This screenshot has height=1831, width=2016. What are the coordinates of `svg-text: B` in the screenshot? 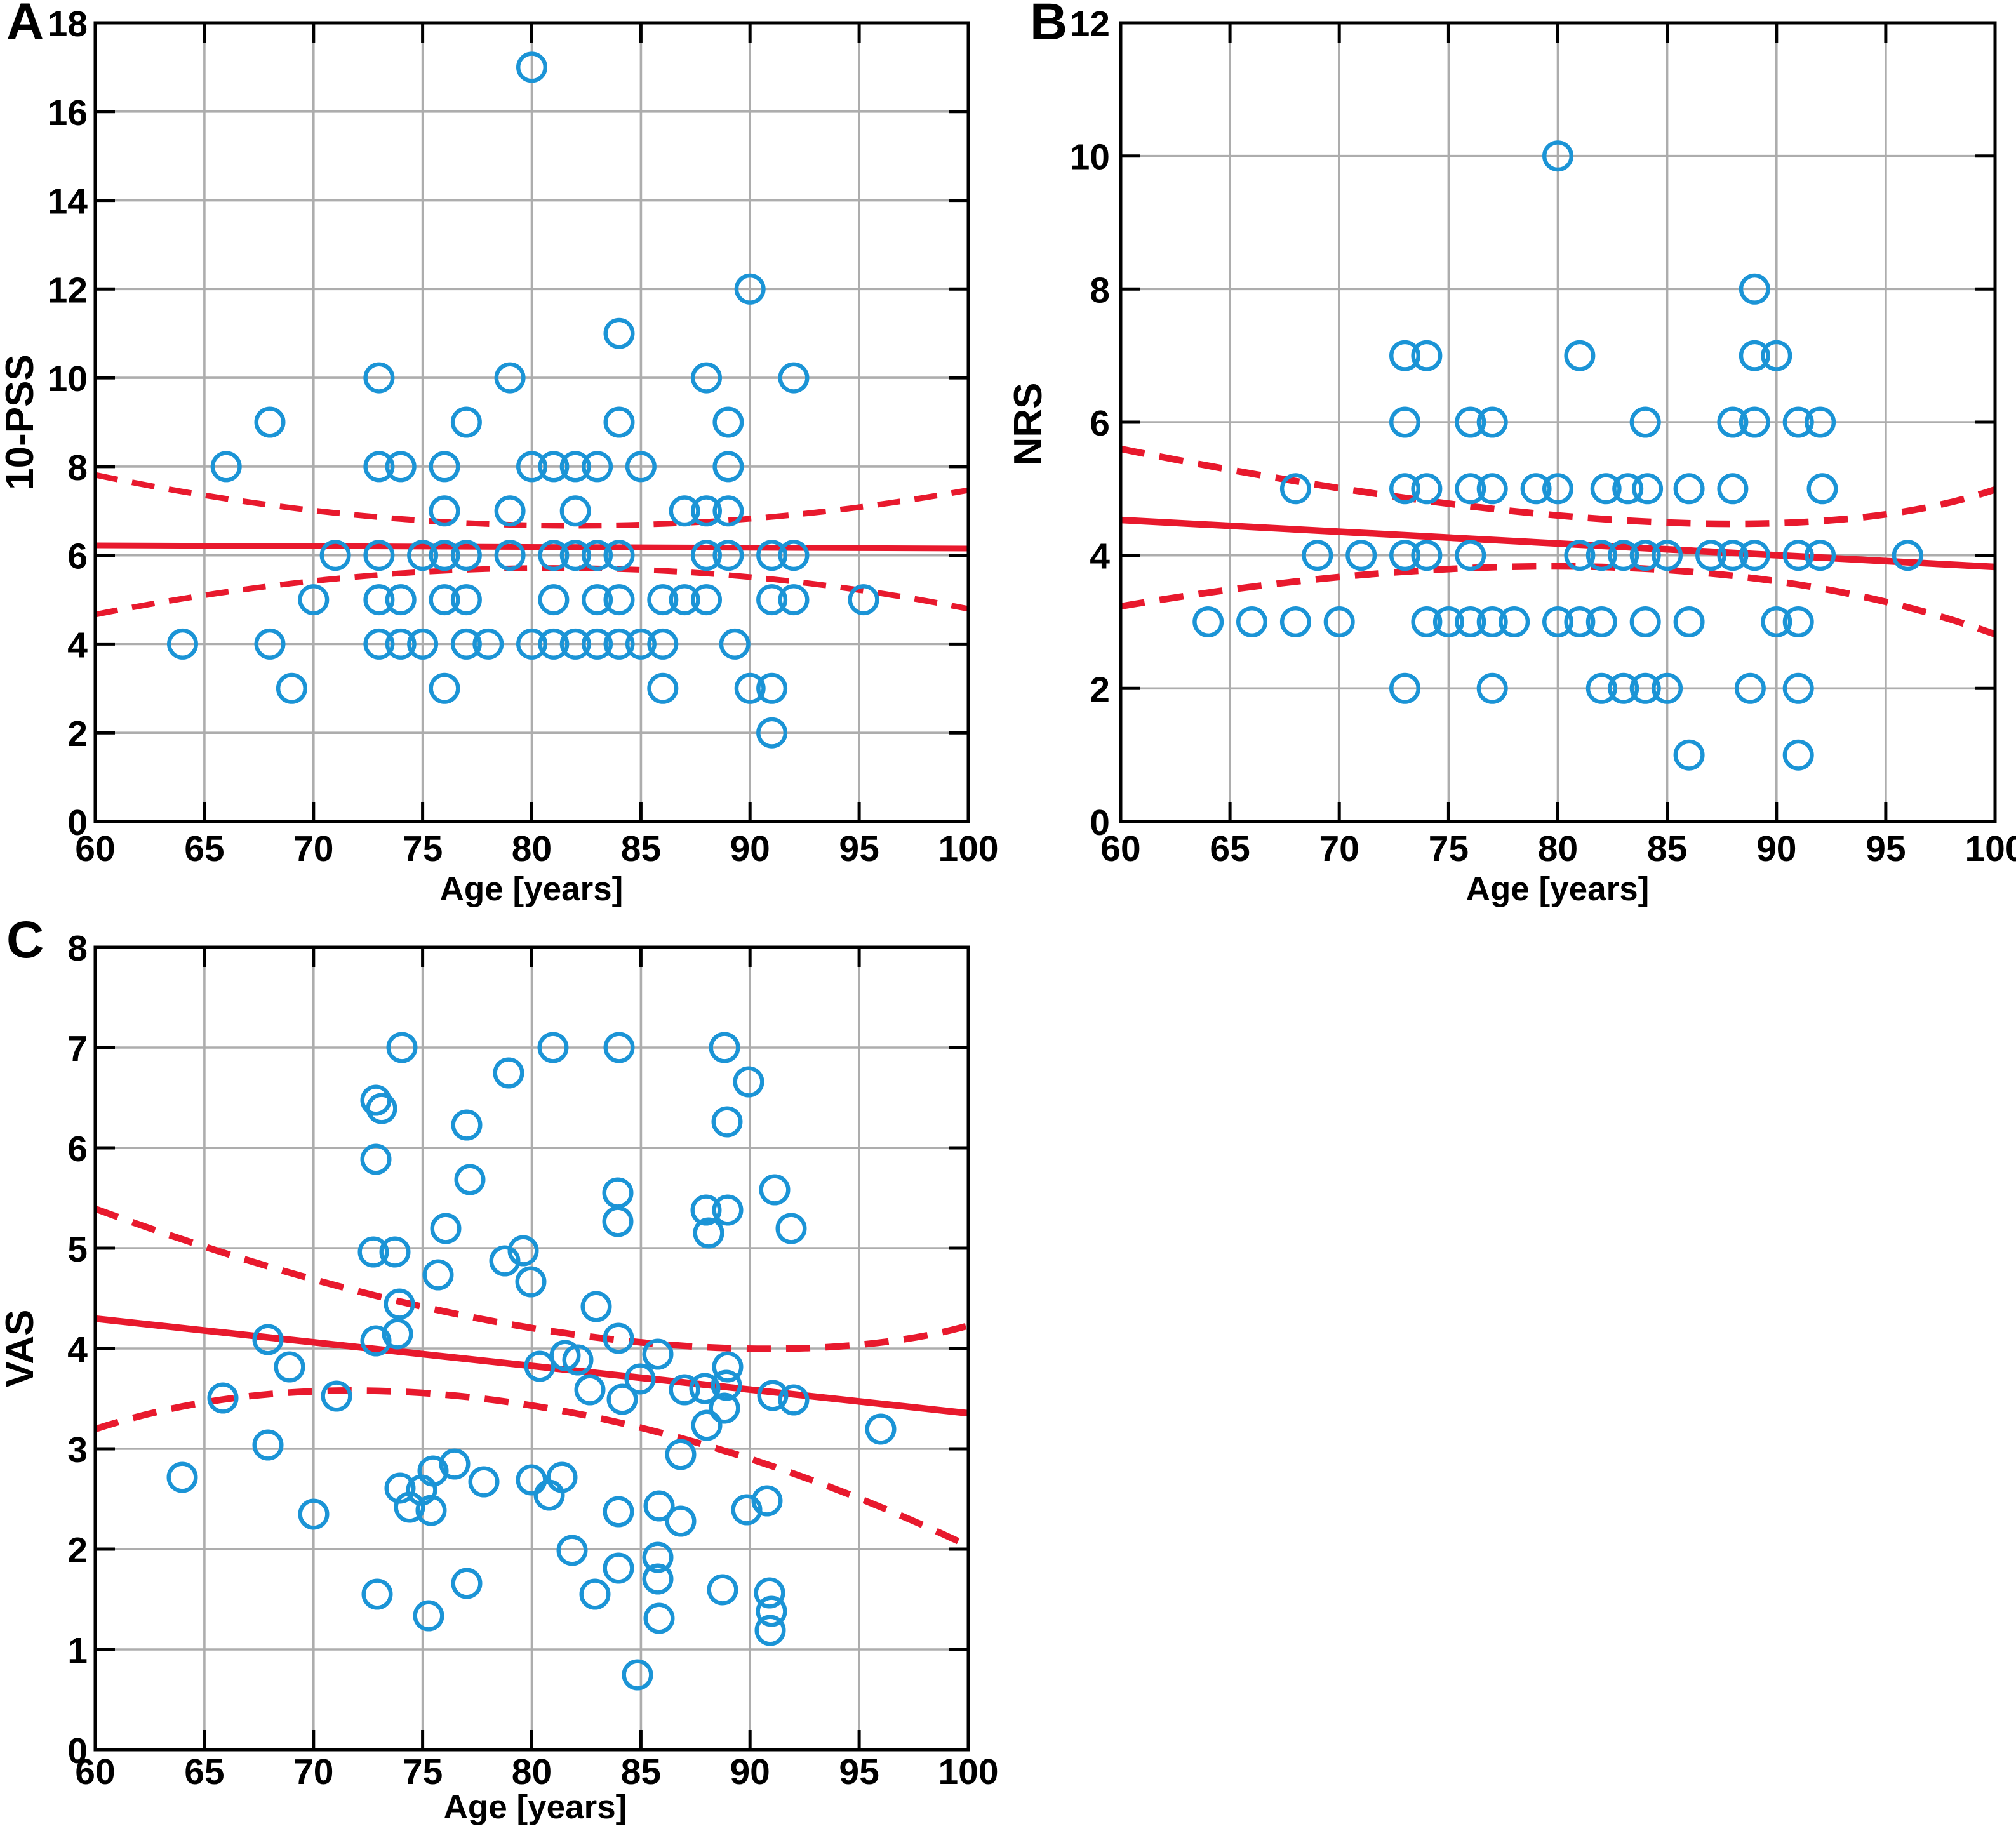 It's located at (1048, 25).